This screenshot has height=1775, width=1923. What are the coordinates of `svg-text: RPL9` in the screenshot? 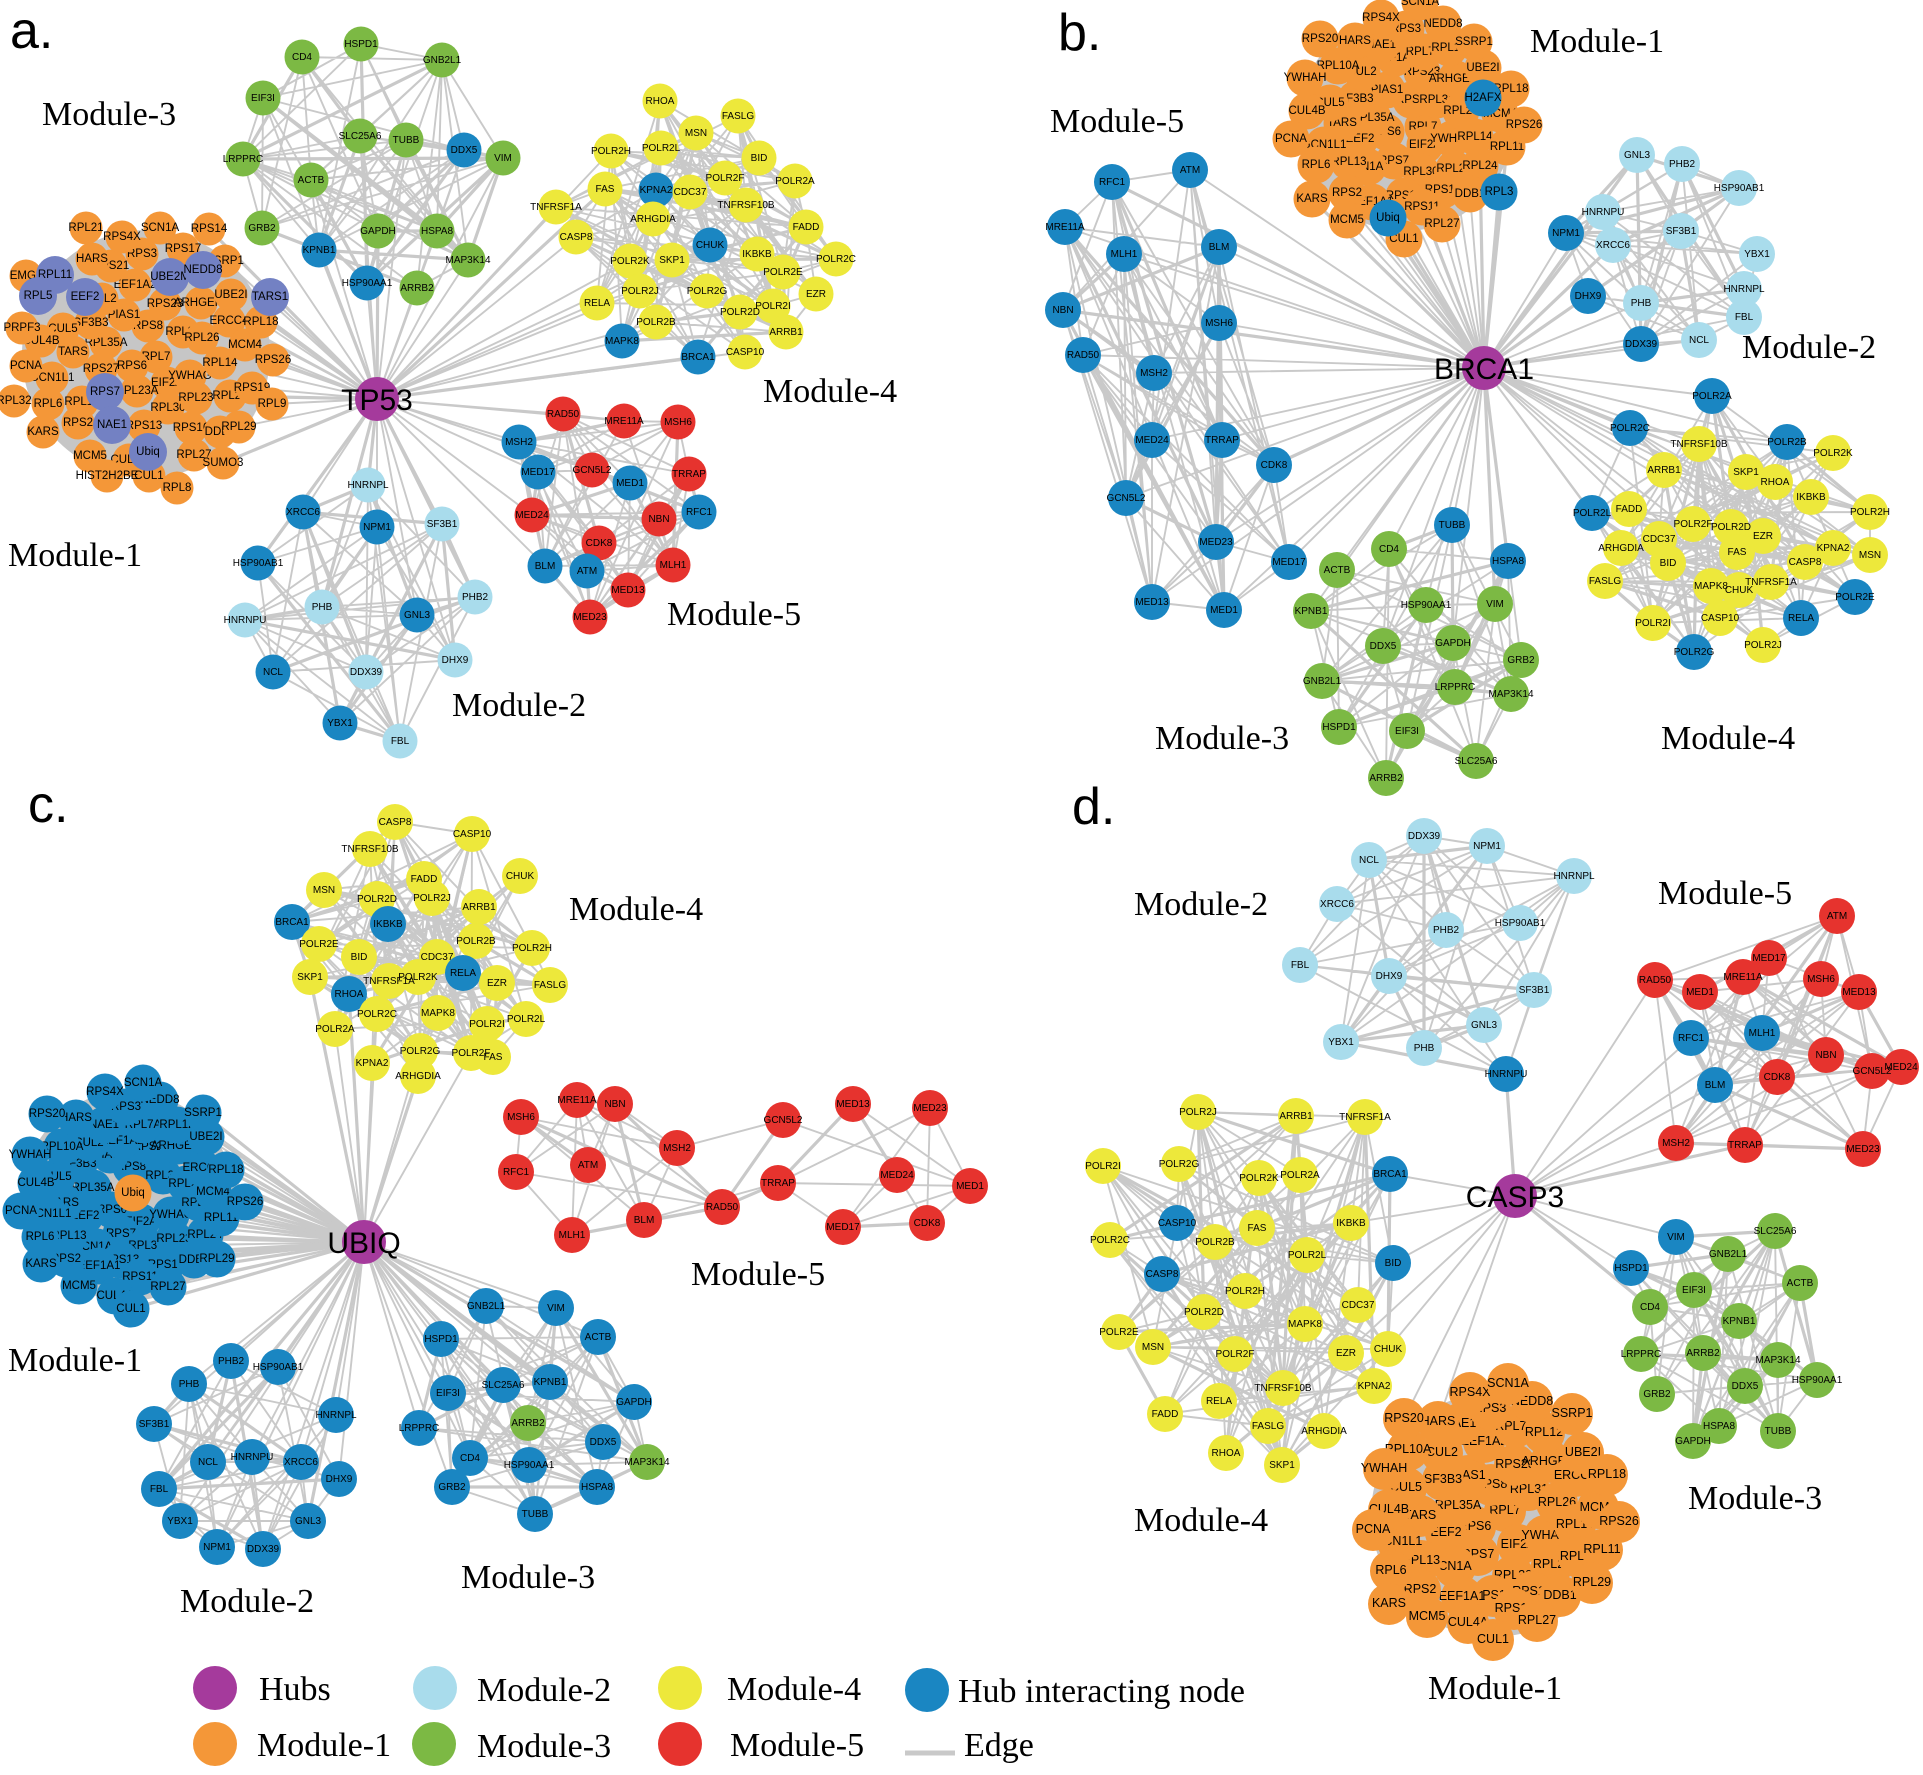 It's located at (272, 404).